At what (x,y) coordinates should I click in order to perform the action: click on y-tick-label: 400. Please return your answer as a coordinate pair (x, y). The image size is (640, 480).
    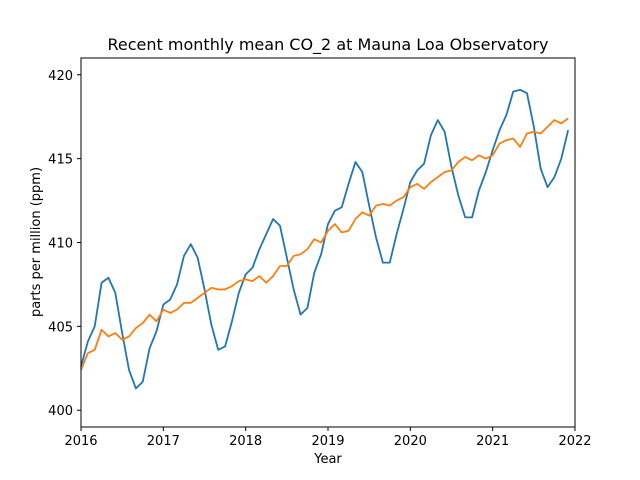
    Looking at the image, I should click on (60, 411).